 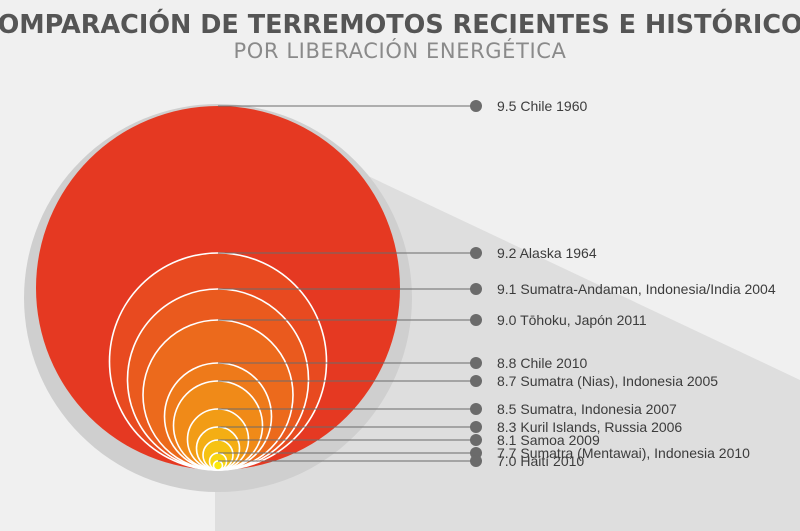 I want to click on label-8-7: 8.7 Sumatra (Nias), Indonesia 2005, so click(x=607, y=381).